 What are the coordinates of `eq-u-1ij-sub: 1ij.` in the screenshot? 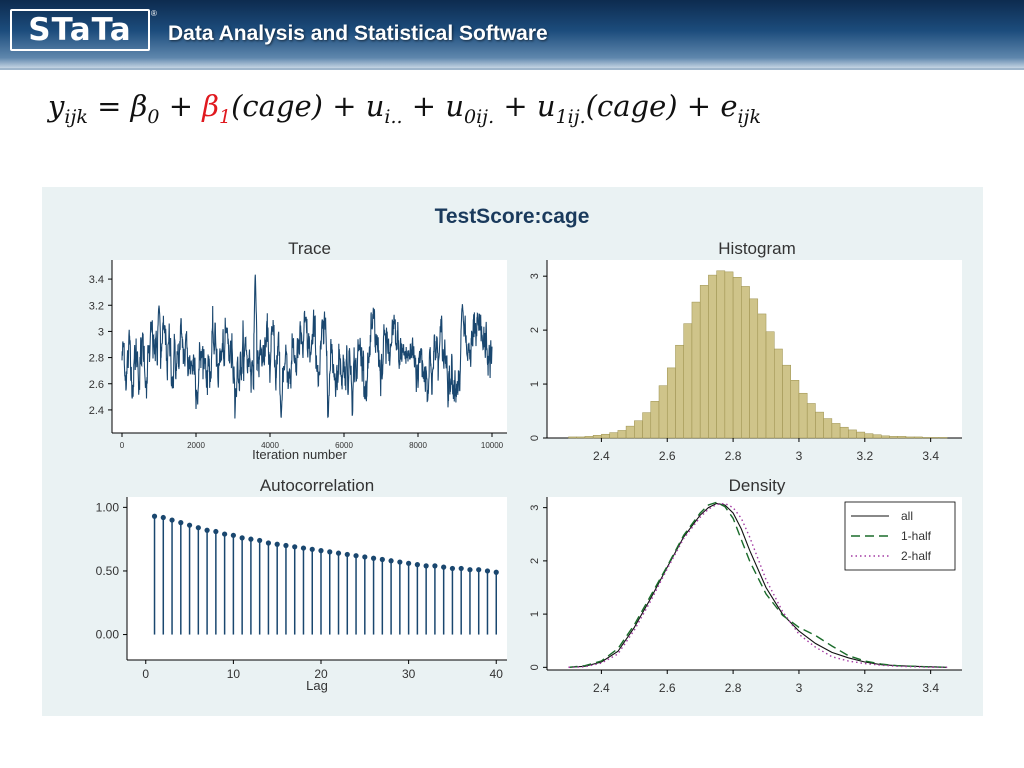 It's located at (570, 116).